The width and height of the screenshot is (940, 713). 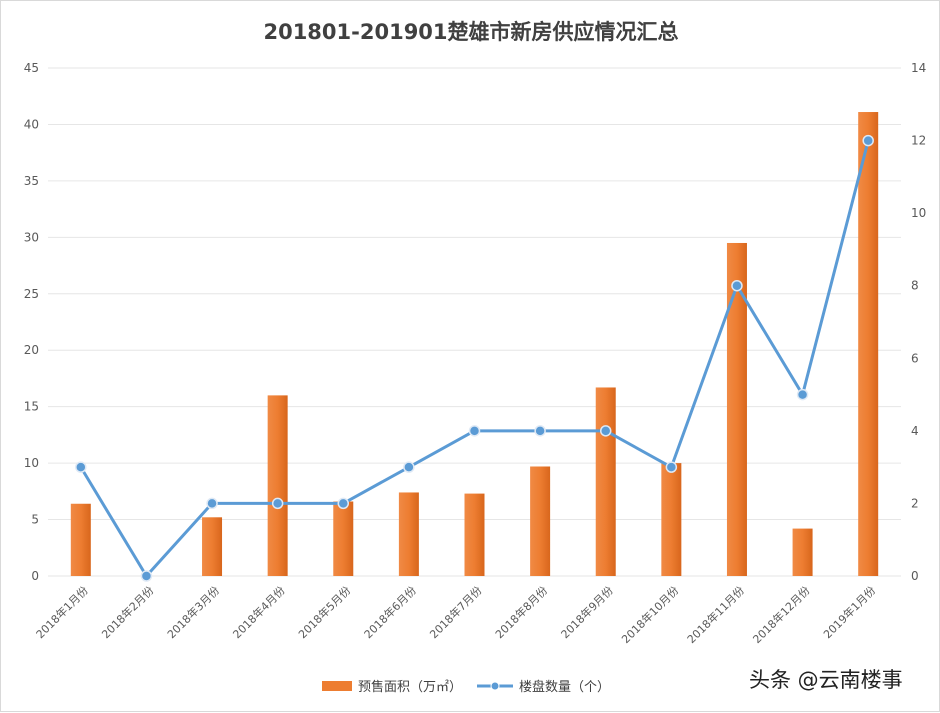 What do you see at coordinates (650, 614) in the screenshot?
I see `x-tick-label: 2018年10月份` at bounding box center [650, 614].